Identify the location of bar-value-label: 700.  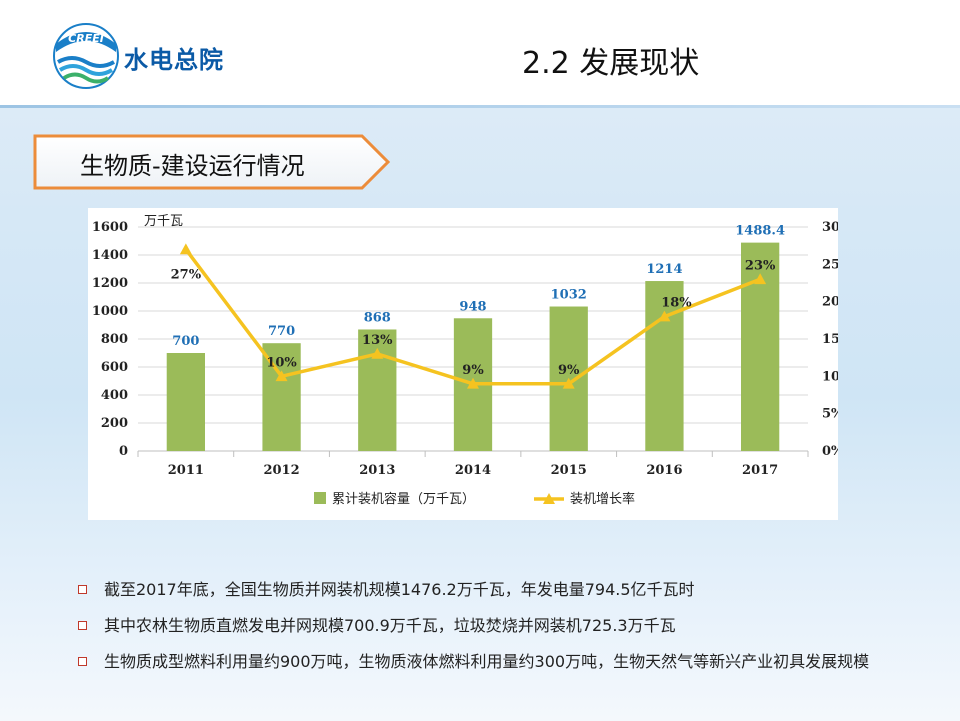
(185, 341).